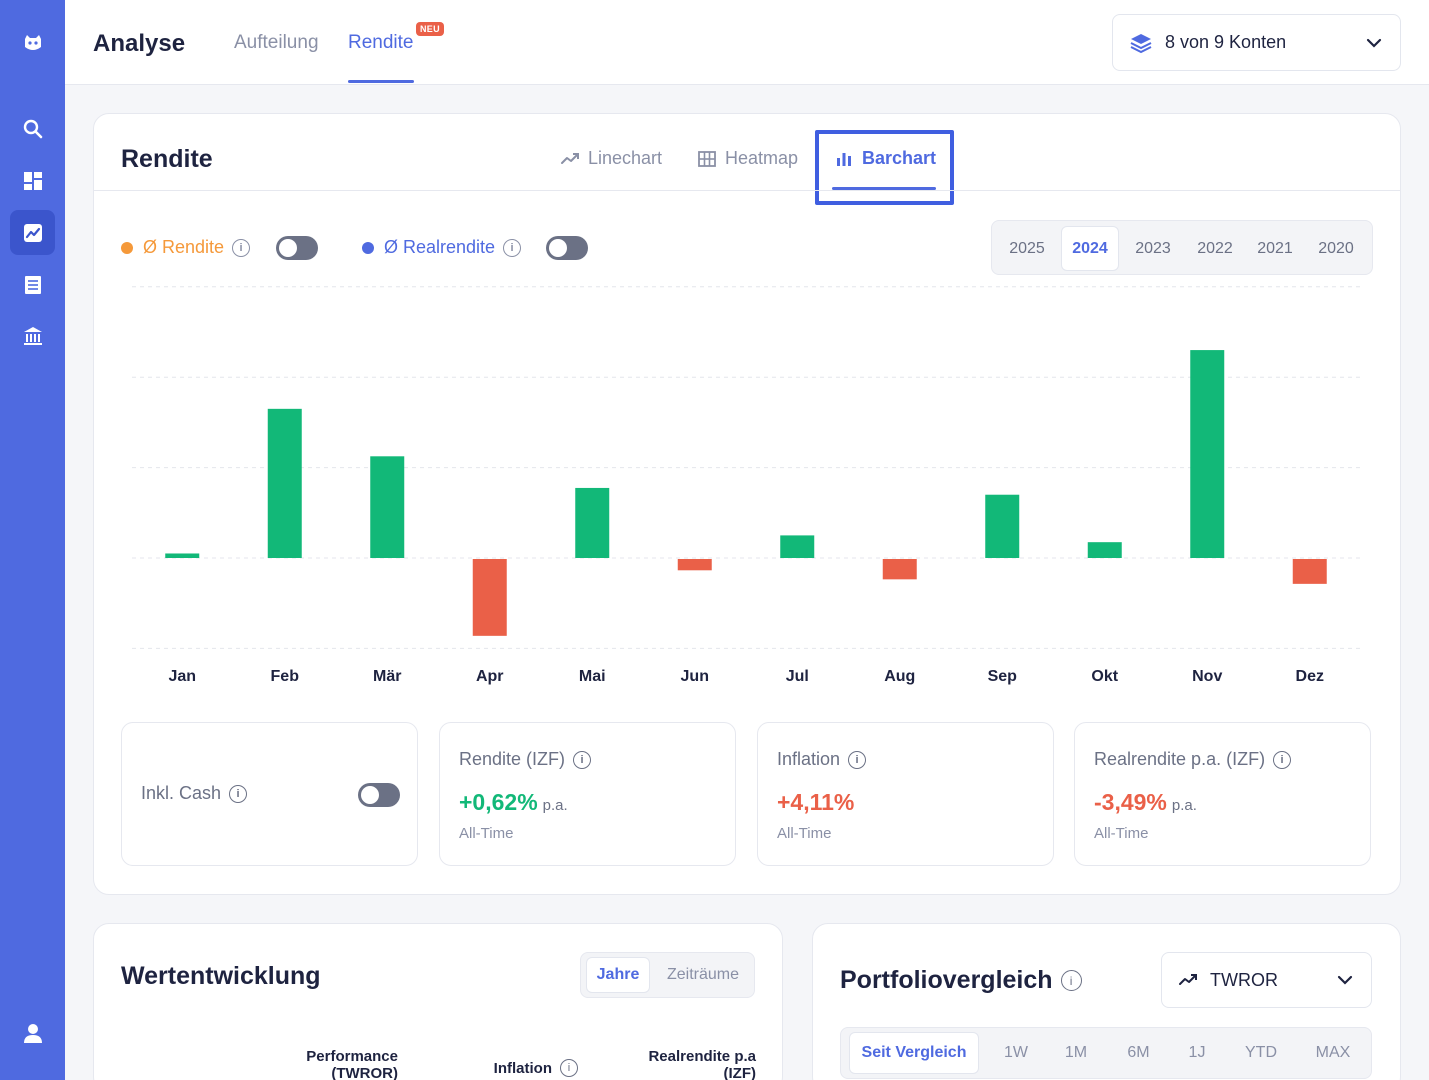 This screenshot has height=1080, width=1429. What do you see at coordinates (32, 128) in the screenshot?
I see `search-icon` at bounding box center [32, 128].